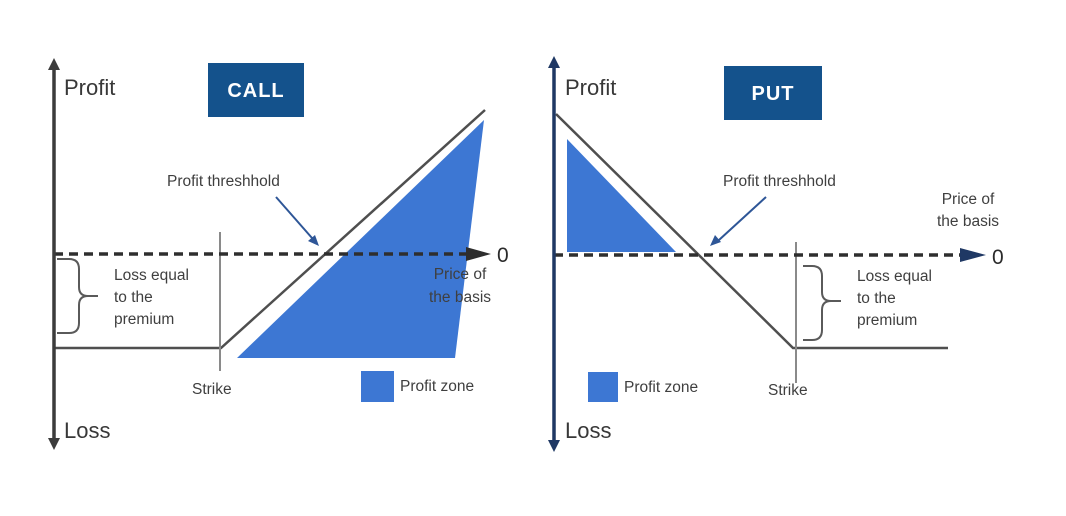  What do you see at coordinates (715, 240) in the screenshot?
I see `put-threshold-arrow-icon` at bounding box center [715, 240].